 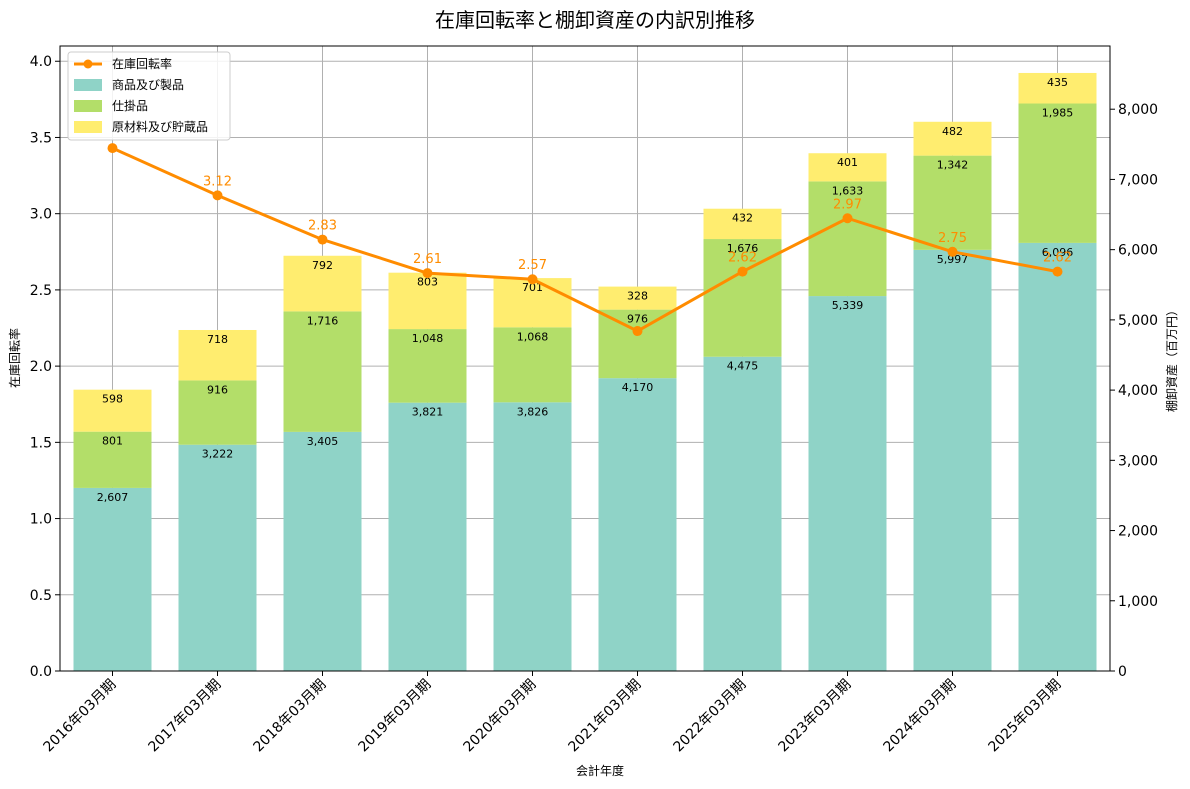 What do you see at coordinates (1138, 321) in the screenshot?
I see `right-tick-label: 5,000` at bounding box center [1138, 321].